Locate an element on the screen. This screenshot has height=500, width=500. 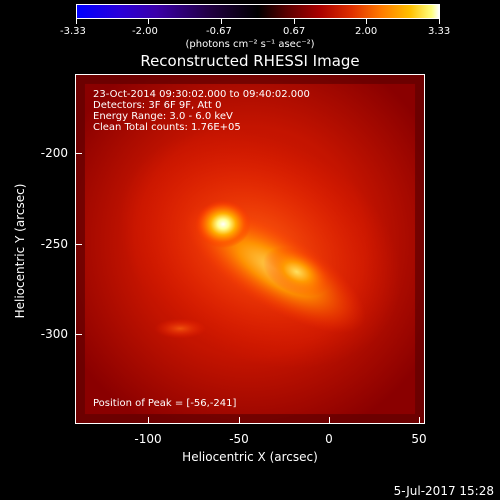
colorbar-label: 3.33 is located at coordinates (439, 31).